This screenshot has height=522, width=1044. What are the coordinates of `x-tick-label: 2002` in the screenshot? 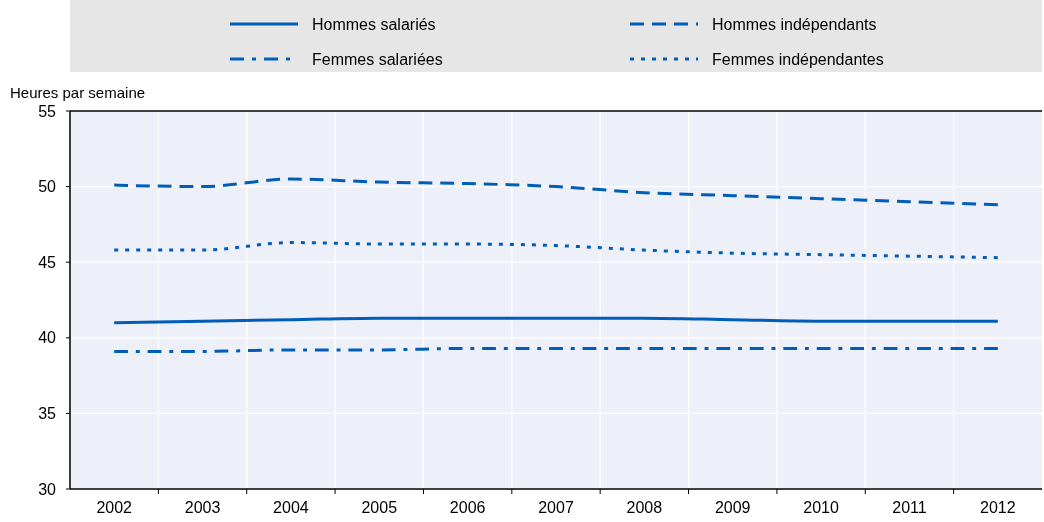 It's located at (114, 507).